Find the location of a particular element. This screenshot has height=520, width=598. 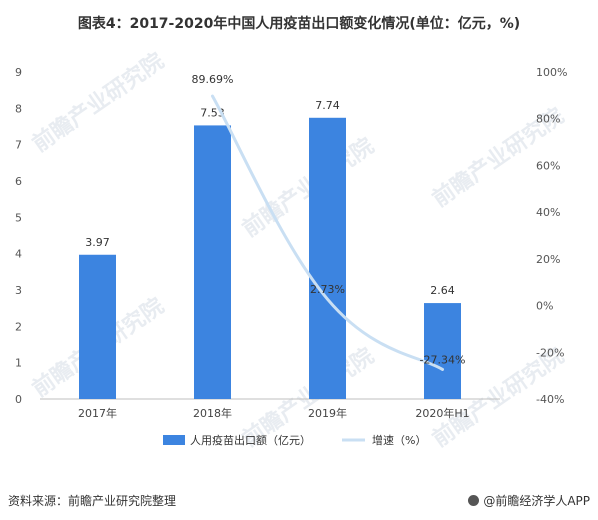

brand-credit: @前瞻经济学人APP is located at coordinates (529, 500).